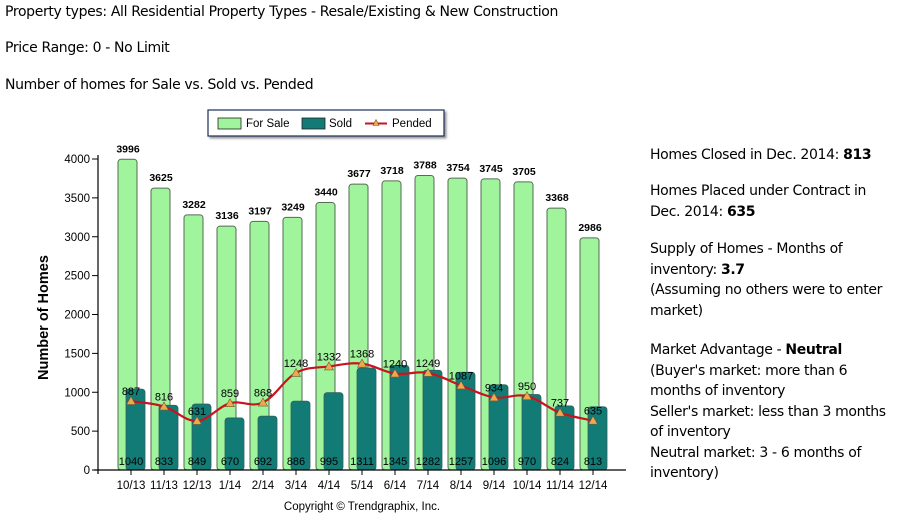 The height and width of the screenshot is (529, 902). Describe the element at coordinates (718, 350) in the screenshot. I see `advantage-label: Market Advantage -` at that location.